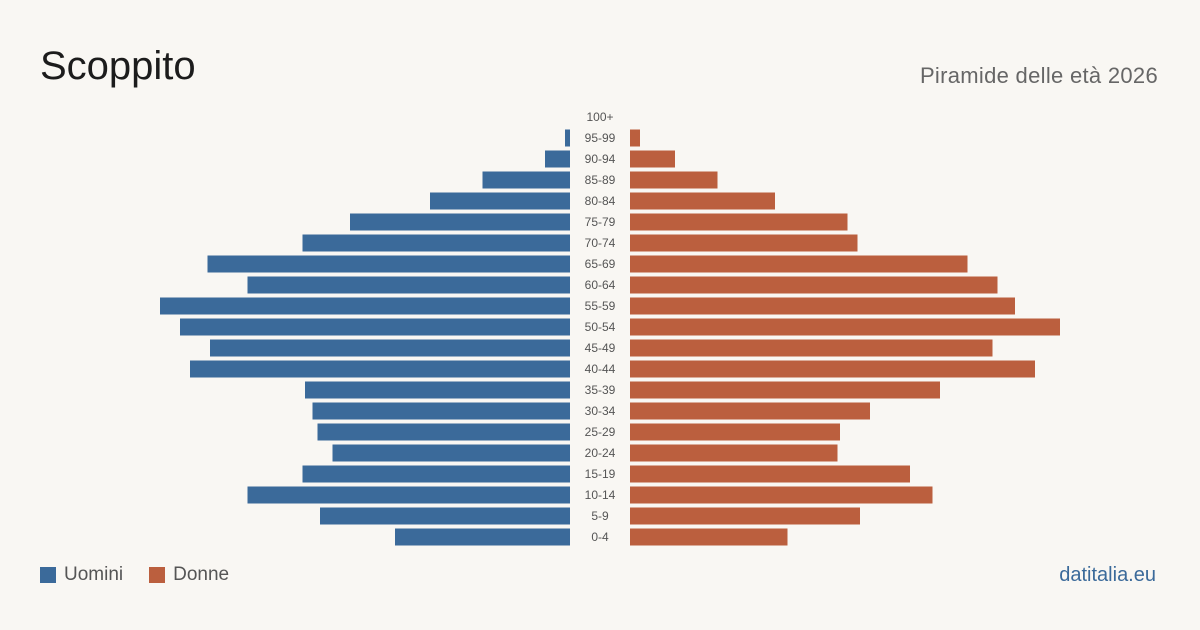 The height and width of the screenshot is (630, 1200). What do you see at coordinates (600, 159) in the screenshot?
I see `age-group-label: 90-94` at bounding box center [600, 159].